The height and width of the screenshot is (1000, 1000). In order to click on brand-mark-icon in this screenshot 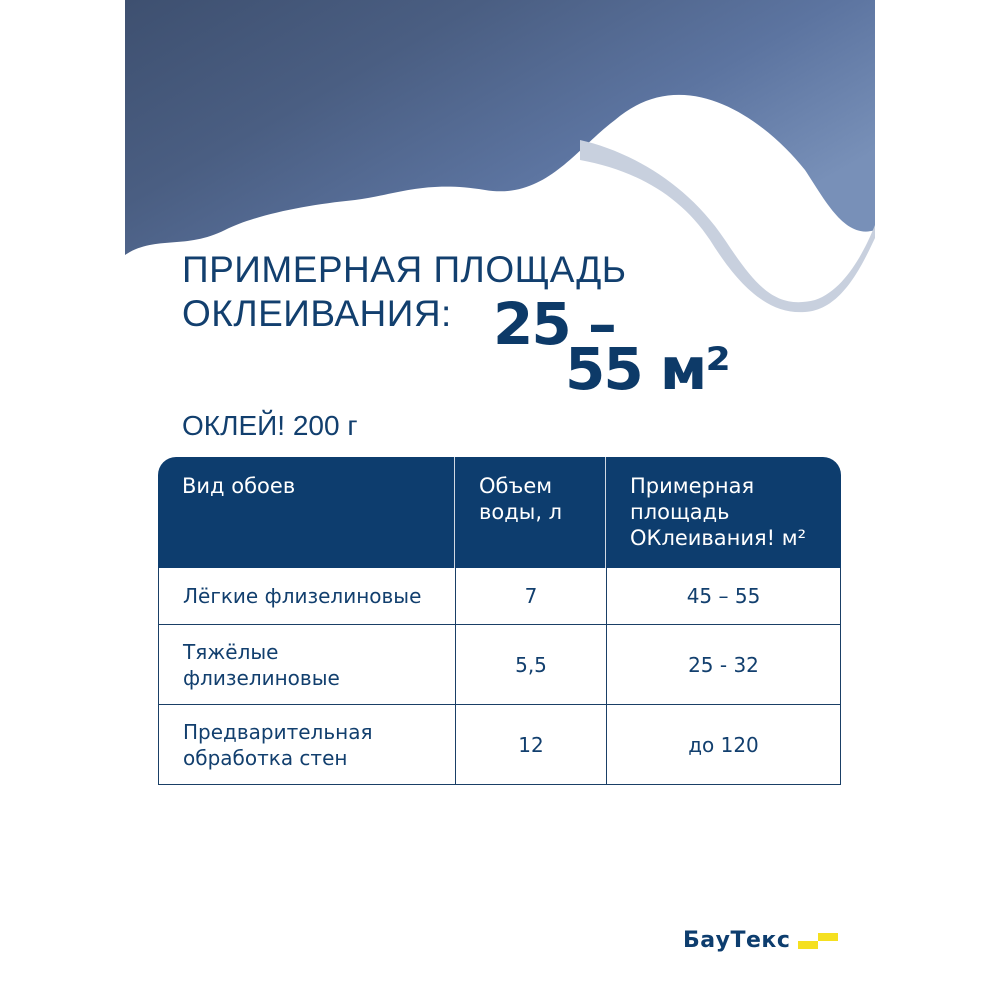, I will do `click(818, 940)`.